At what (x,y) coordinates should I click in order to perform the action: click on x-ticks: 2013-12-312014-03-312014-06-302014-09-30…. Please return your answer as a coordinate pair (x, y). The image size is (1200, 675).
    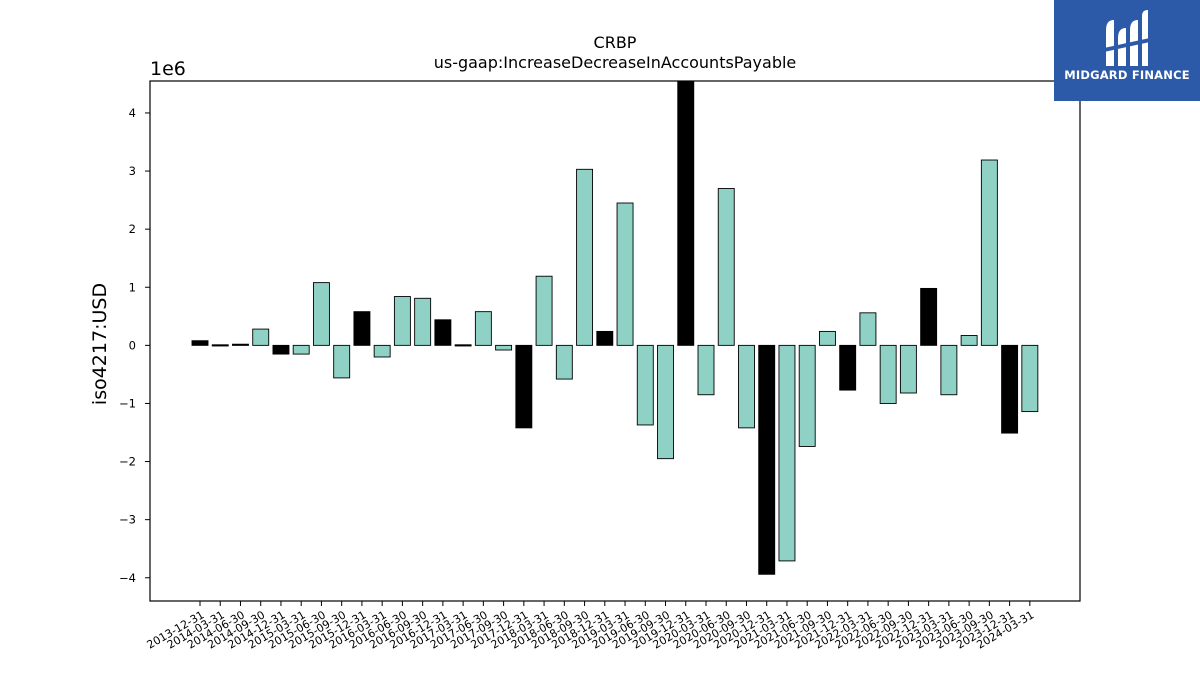
    Looking at the image, I should click on (590, 626).